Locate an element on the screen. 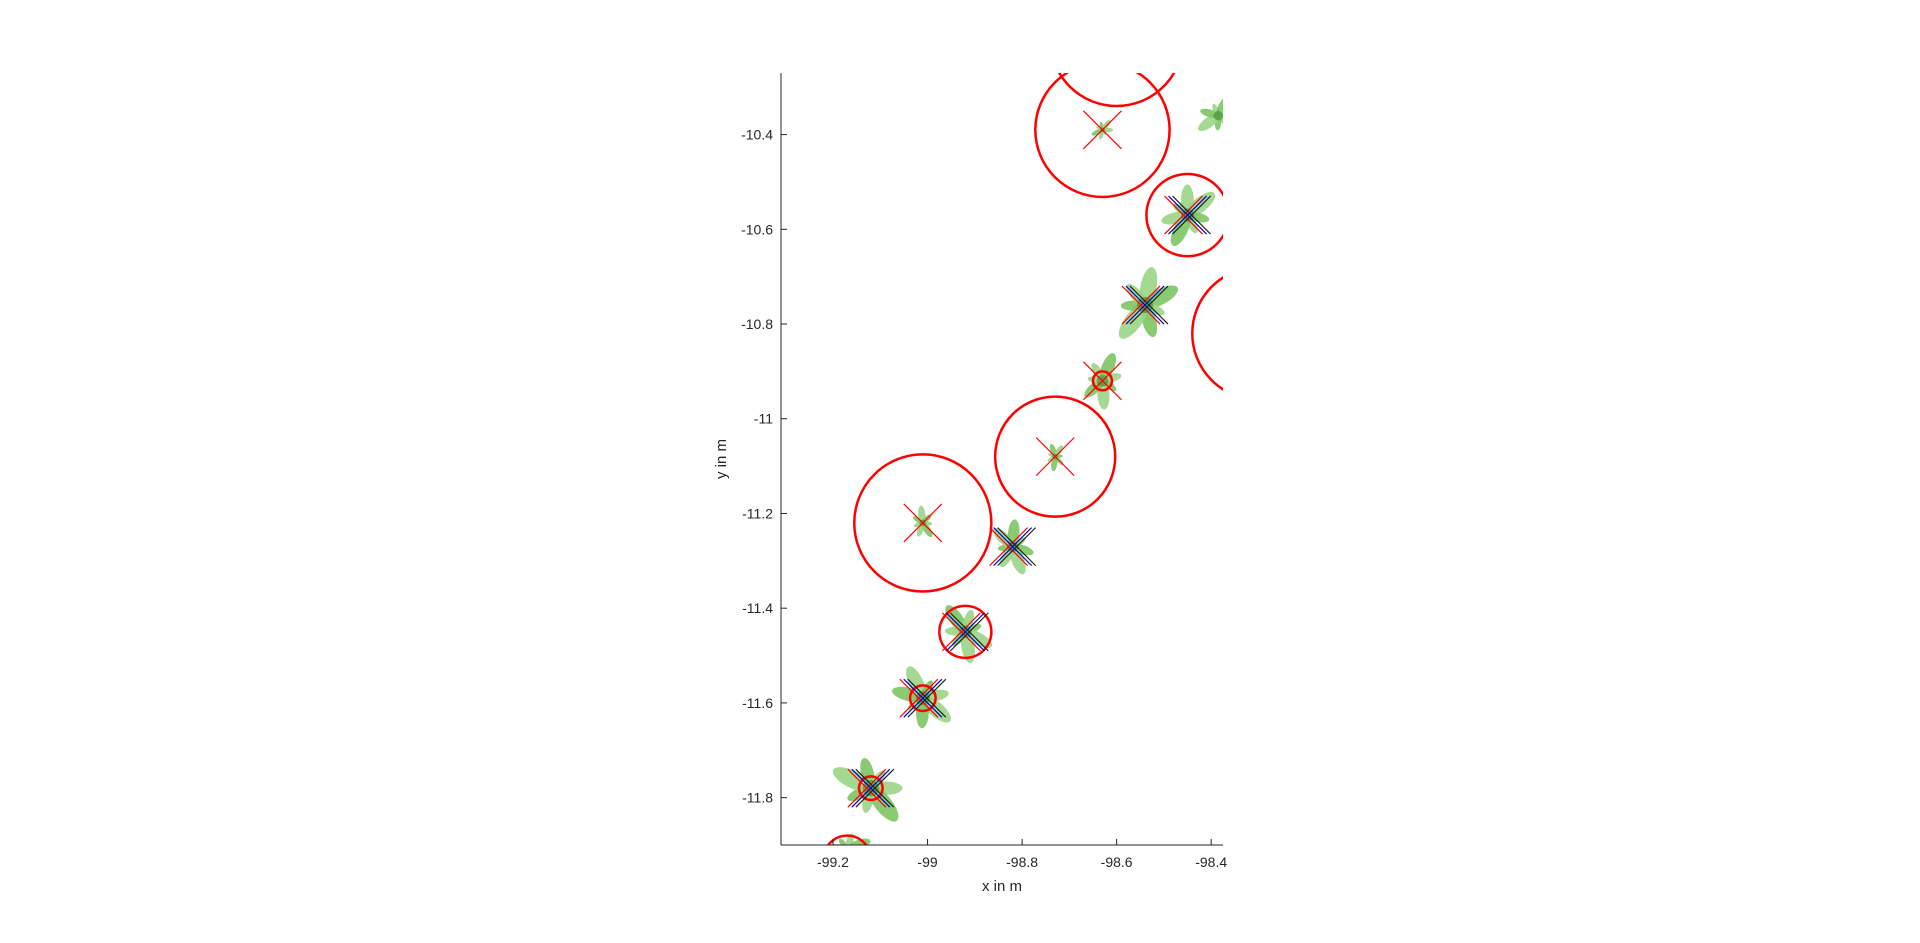 This screenshot has height=943, width=1920. x-tick-label: -98.6 is located at coordinates (1117, 862).